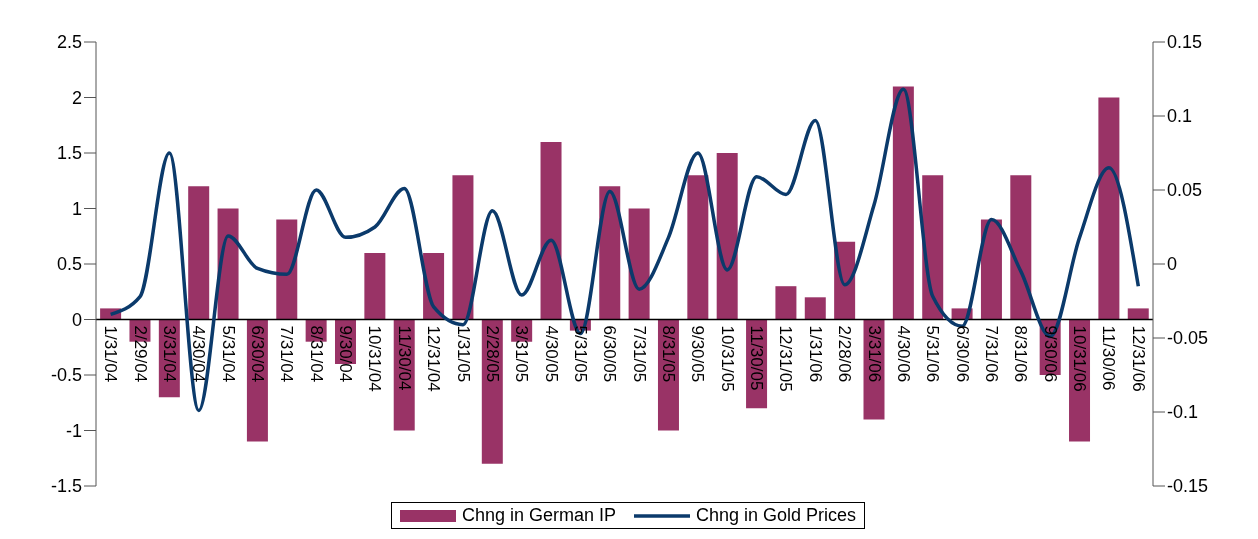 This screenshot has height=539, width=1258. What do you see at coordinates (257, 354) in the screenshot?
I see `x-tick-label: 6/30/04` at bounding box center [257, 354].